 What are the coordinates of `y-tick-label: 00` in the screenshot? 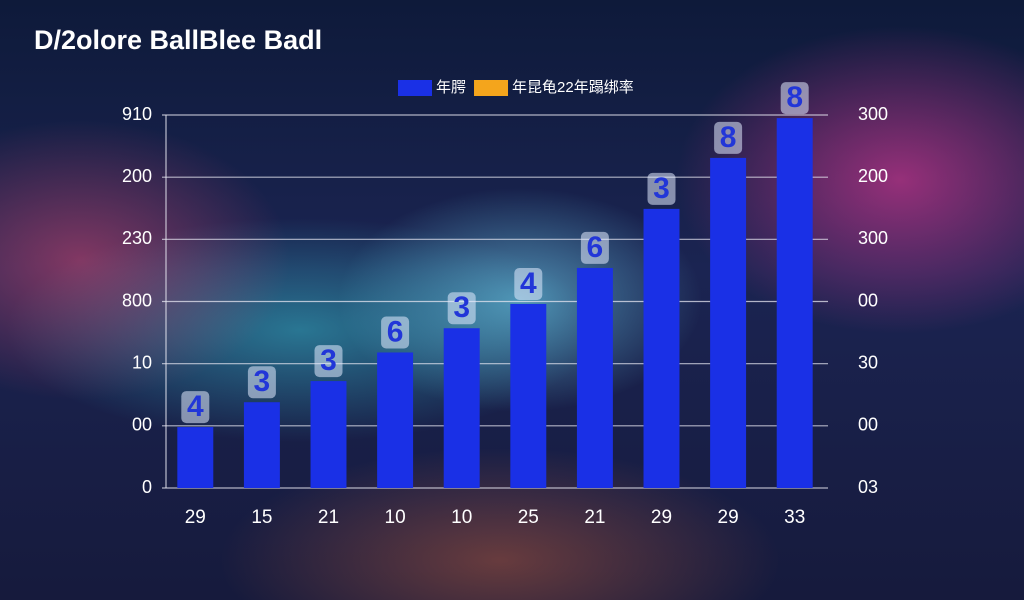 It's located at (142, 425).